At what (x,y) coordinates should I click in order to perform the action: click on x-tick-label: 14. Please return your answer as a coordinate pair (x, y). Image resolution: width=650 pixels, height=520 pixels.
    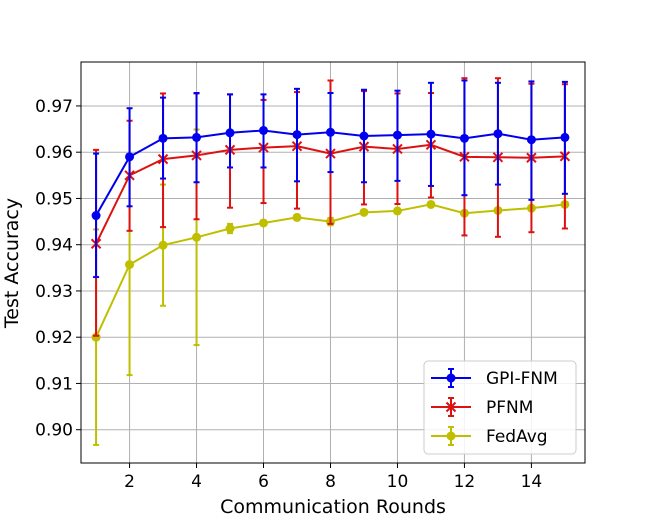
    Looking at the image, I should click on (532, 482).